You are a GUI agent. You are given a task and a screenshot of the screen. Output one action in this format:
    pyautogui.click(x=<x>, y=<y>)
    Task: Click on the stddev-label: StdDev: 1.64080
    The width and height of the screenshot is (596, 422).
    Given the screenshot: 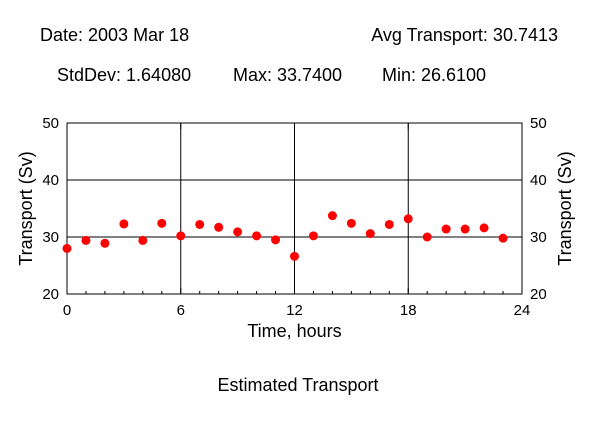 What is the action you would take?
    pyautogui.click(x=124, y=75)
    